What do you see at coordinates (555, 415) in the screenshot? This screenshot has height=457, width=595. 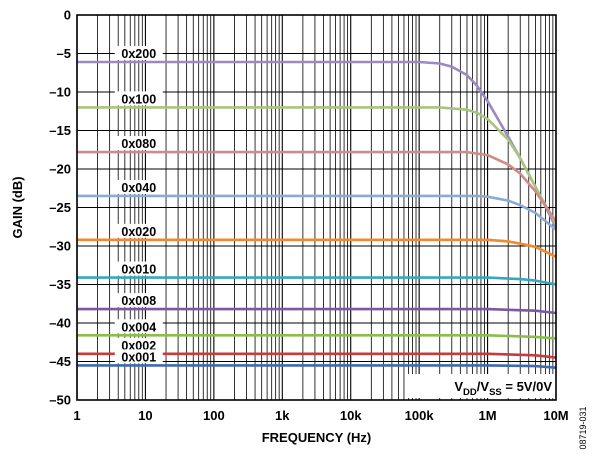 I see `x-tick-label: 10M` at bounding box center [555, 415].